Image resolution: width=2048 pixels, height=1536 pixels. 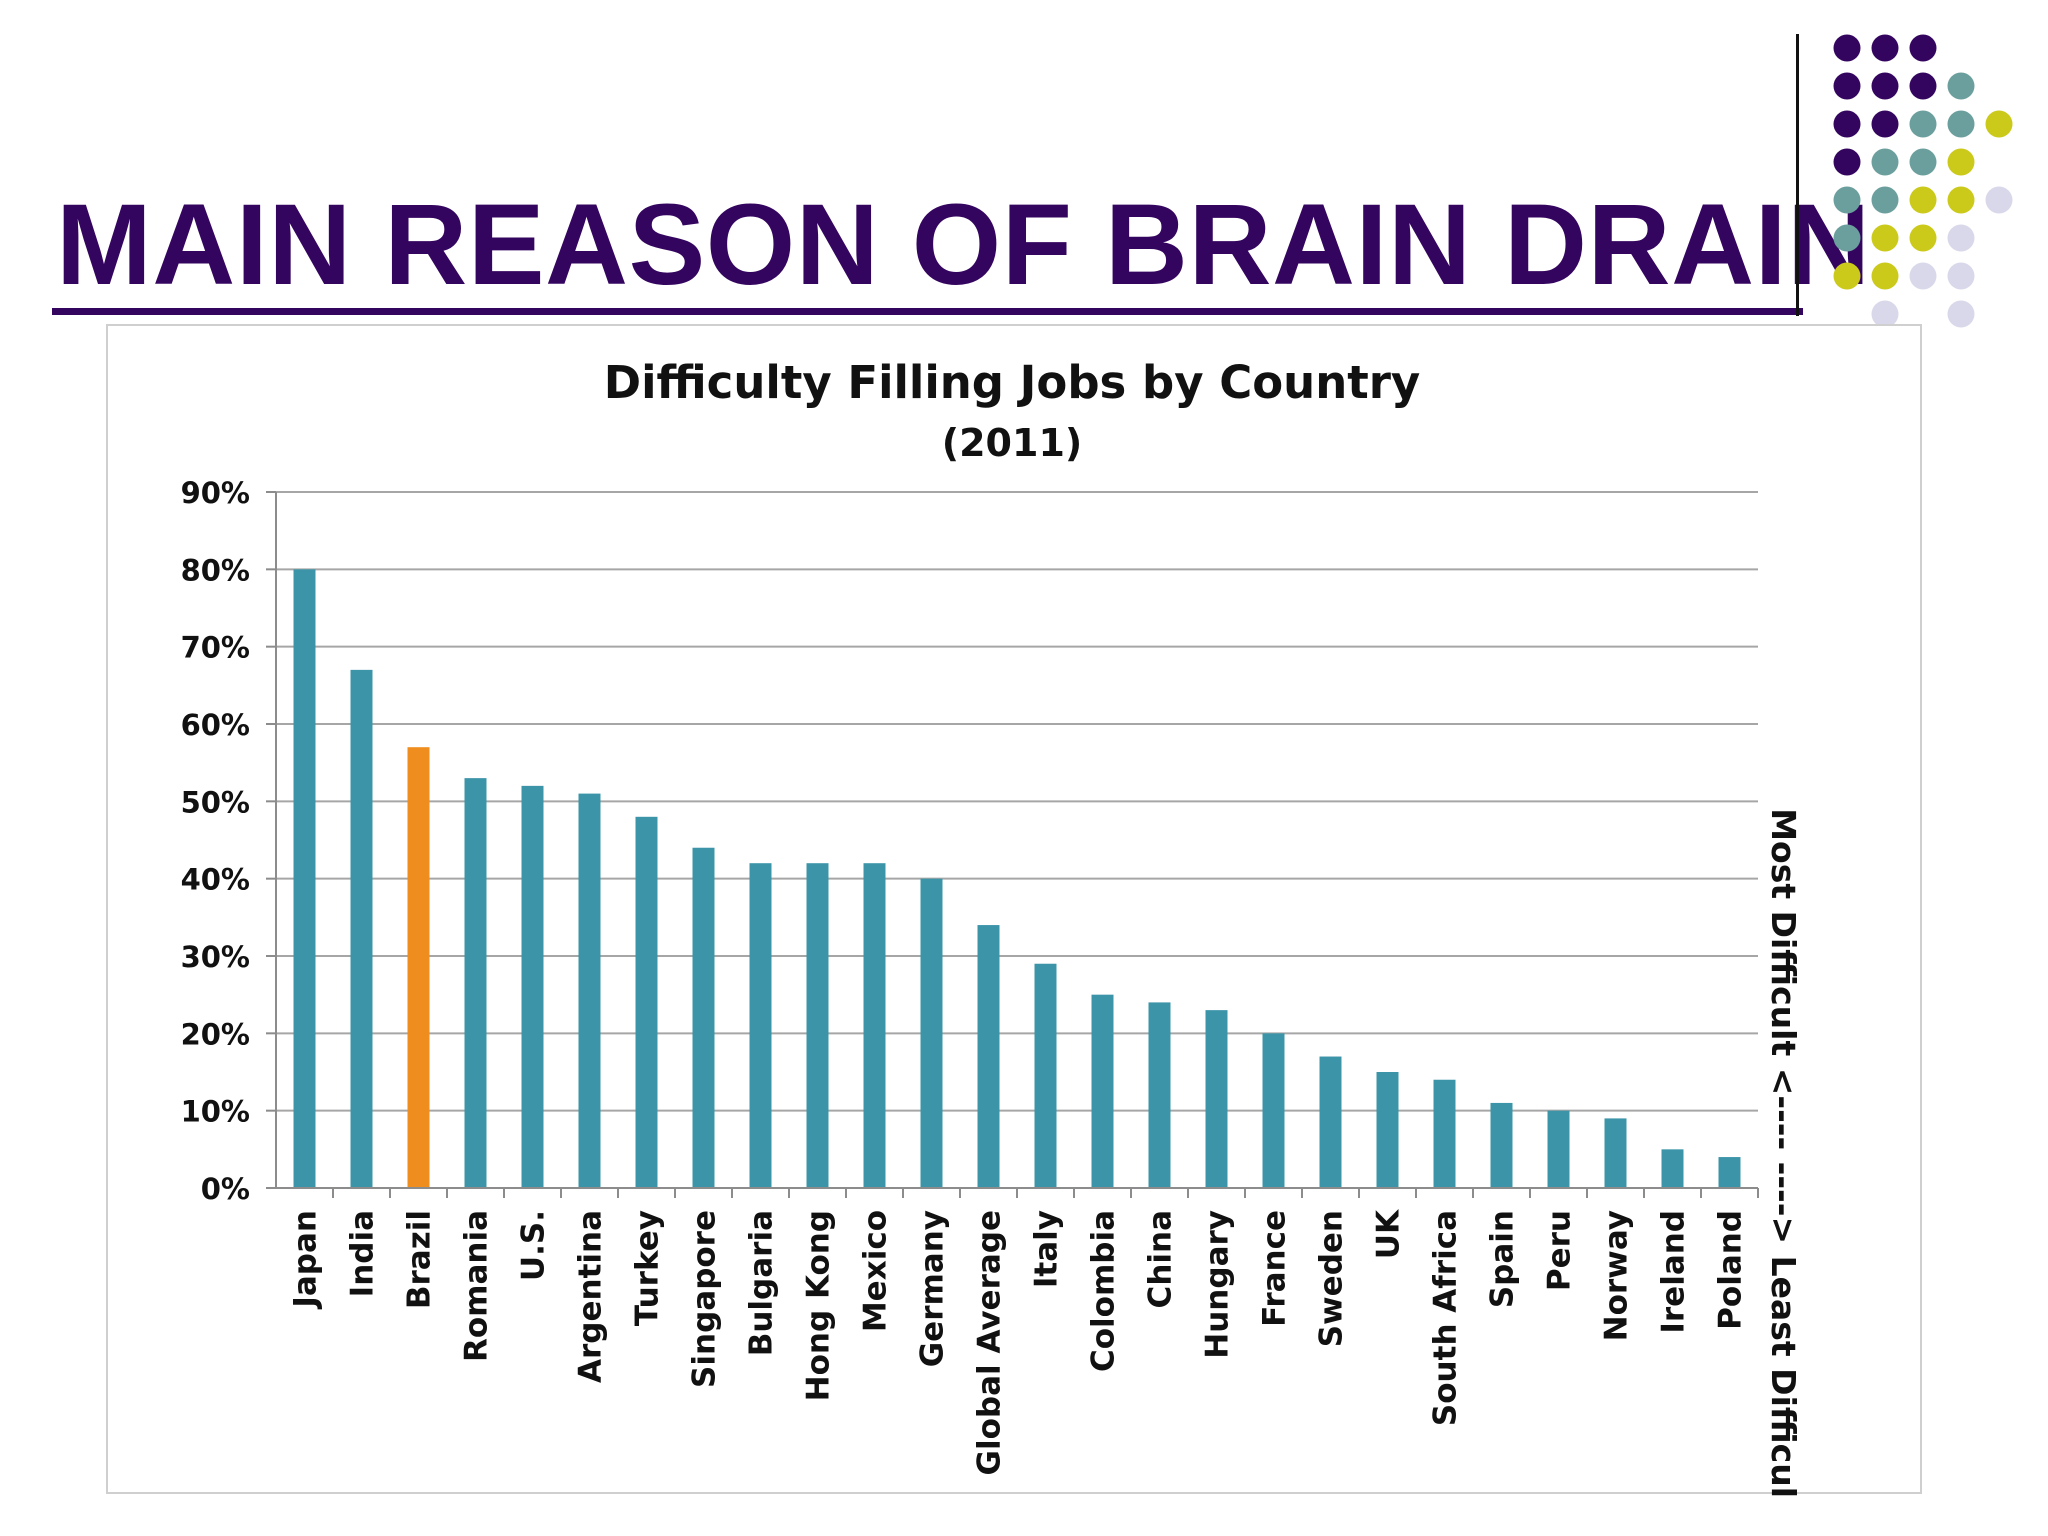 What do you see at coordinates (1045, 1075) in the screenshot?
I see `bar-italy` at bounding box center [1045, 1075].